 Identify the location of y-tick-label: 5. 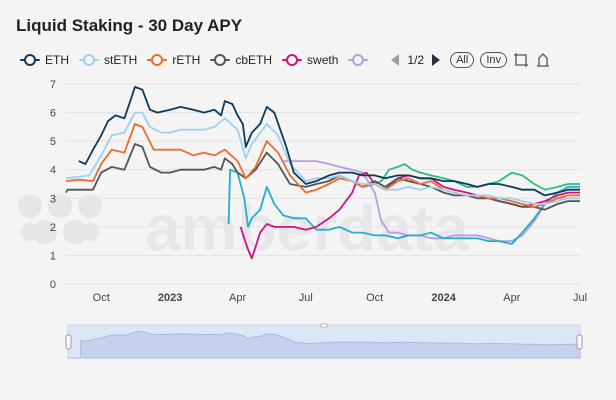
(53, 142).